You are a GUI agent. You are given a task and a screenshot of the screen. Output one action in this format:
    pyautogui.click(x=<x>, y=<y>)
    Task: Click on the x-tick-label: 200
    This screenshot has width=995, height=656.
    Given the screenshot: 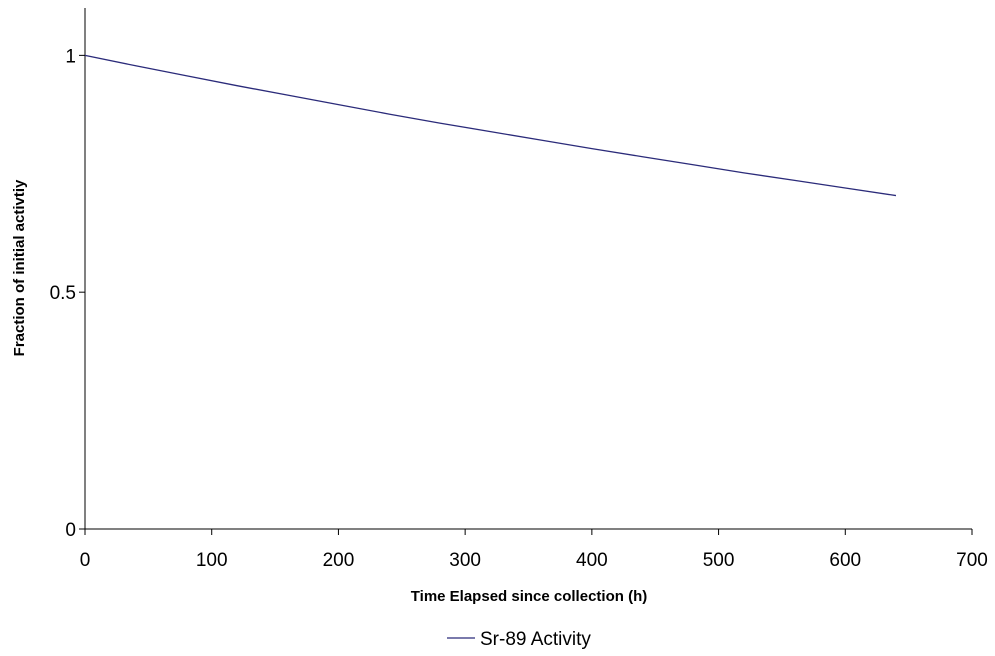 What is the action you would take?
    pyautogui.click(x=339, y=560)
    